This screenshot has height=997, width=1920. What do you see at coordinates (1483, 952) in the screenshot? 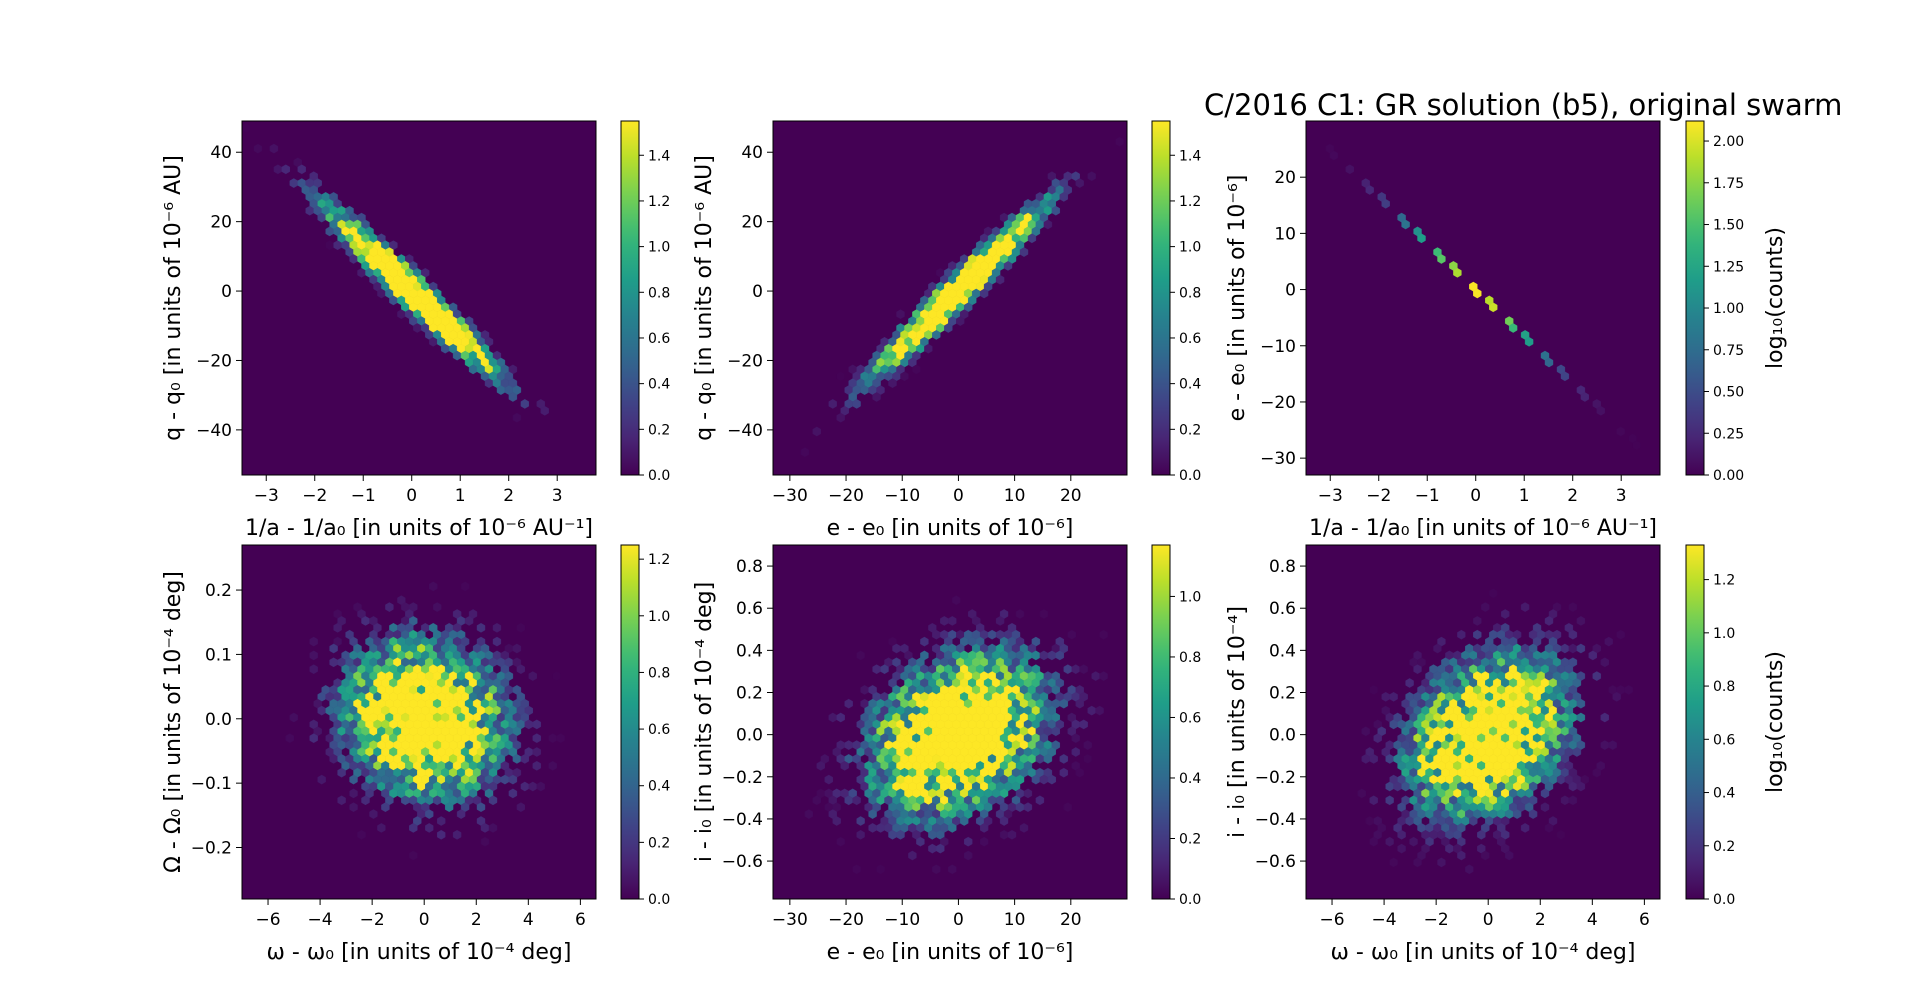
I see `x-axis-label: ω - ω₀ [in units of 10⁻⁴ deg]` at bounding box center [1483, 952].